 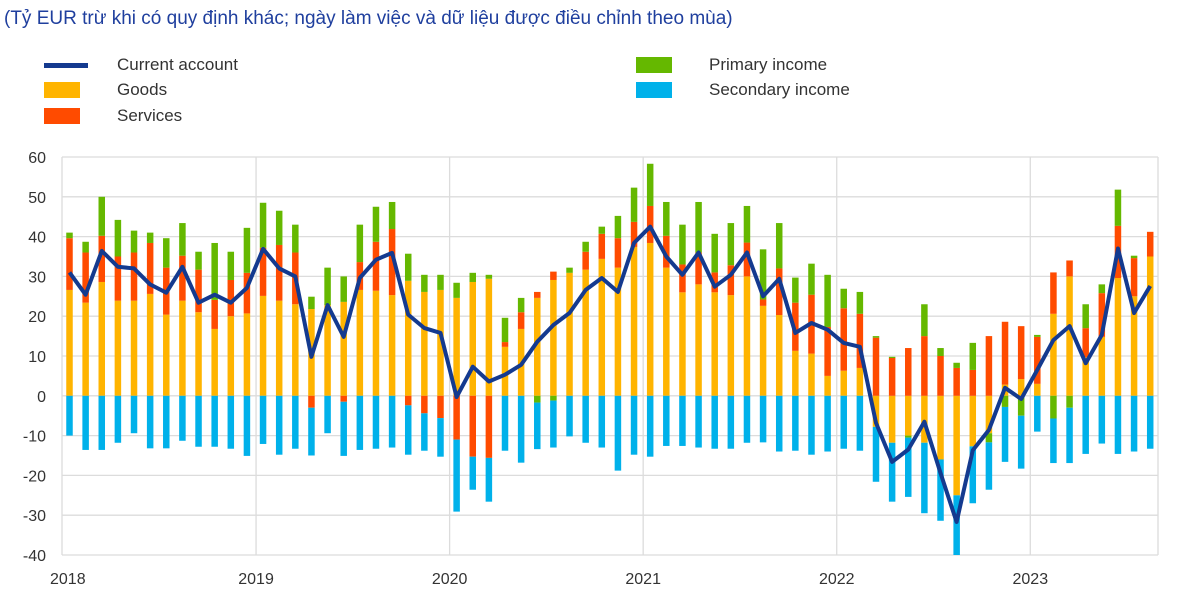 I want to click on legend-swatch-services, so click(x=62, y=116).